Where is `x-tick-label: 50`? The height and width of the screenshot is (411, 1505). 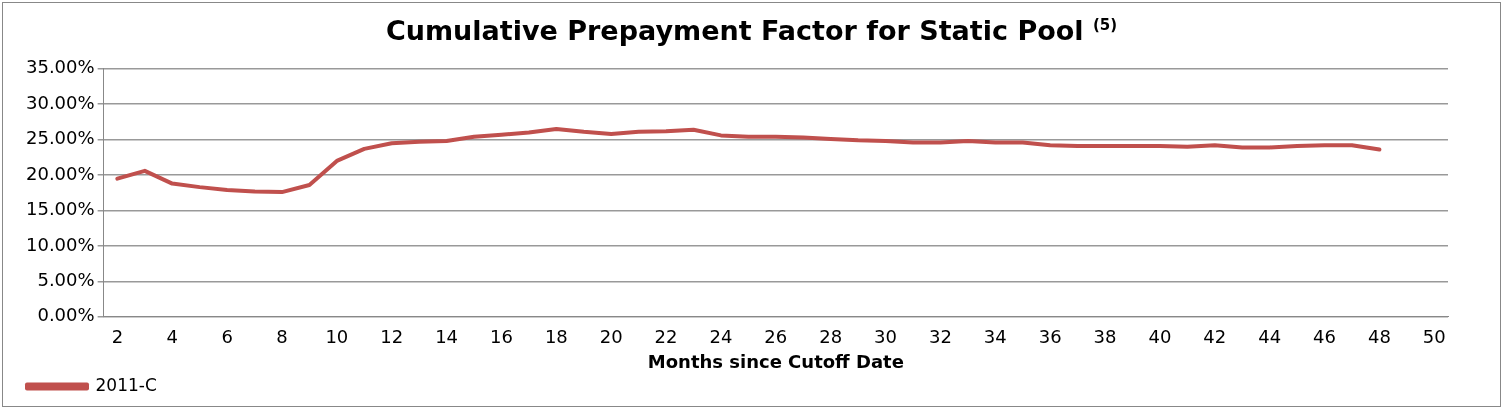 x-tick-label: 50 is located at coordinates (1434, 337).